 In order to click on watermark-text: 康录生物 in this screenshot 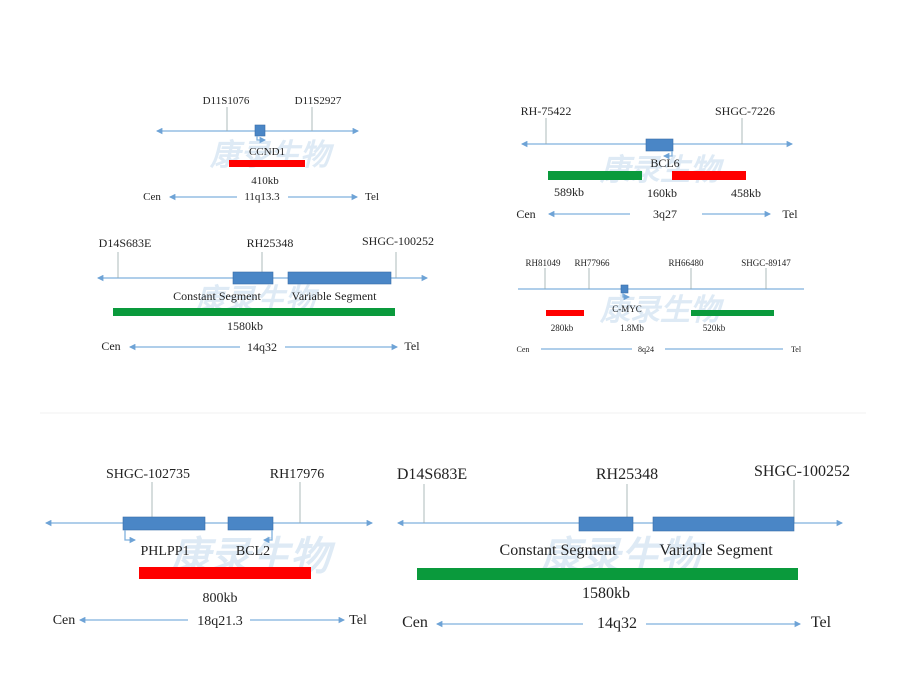, I will do `click(662, 170)`.